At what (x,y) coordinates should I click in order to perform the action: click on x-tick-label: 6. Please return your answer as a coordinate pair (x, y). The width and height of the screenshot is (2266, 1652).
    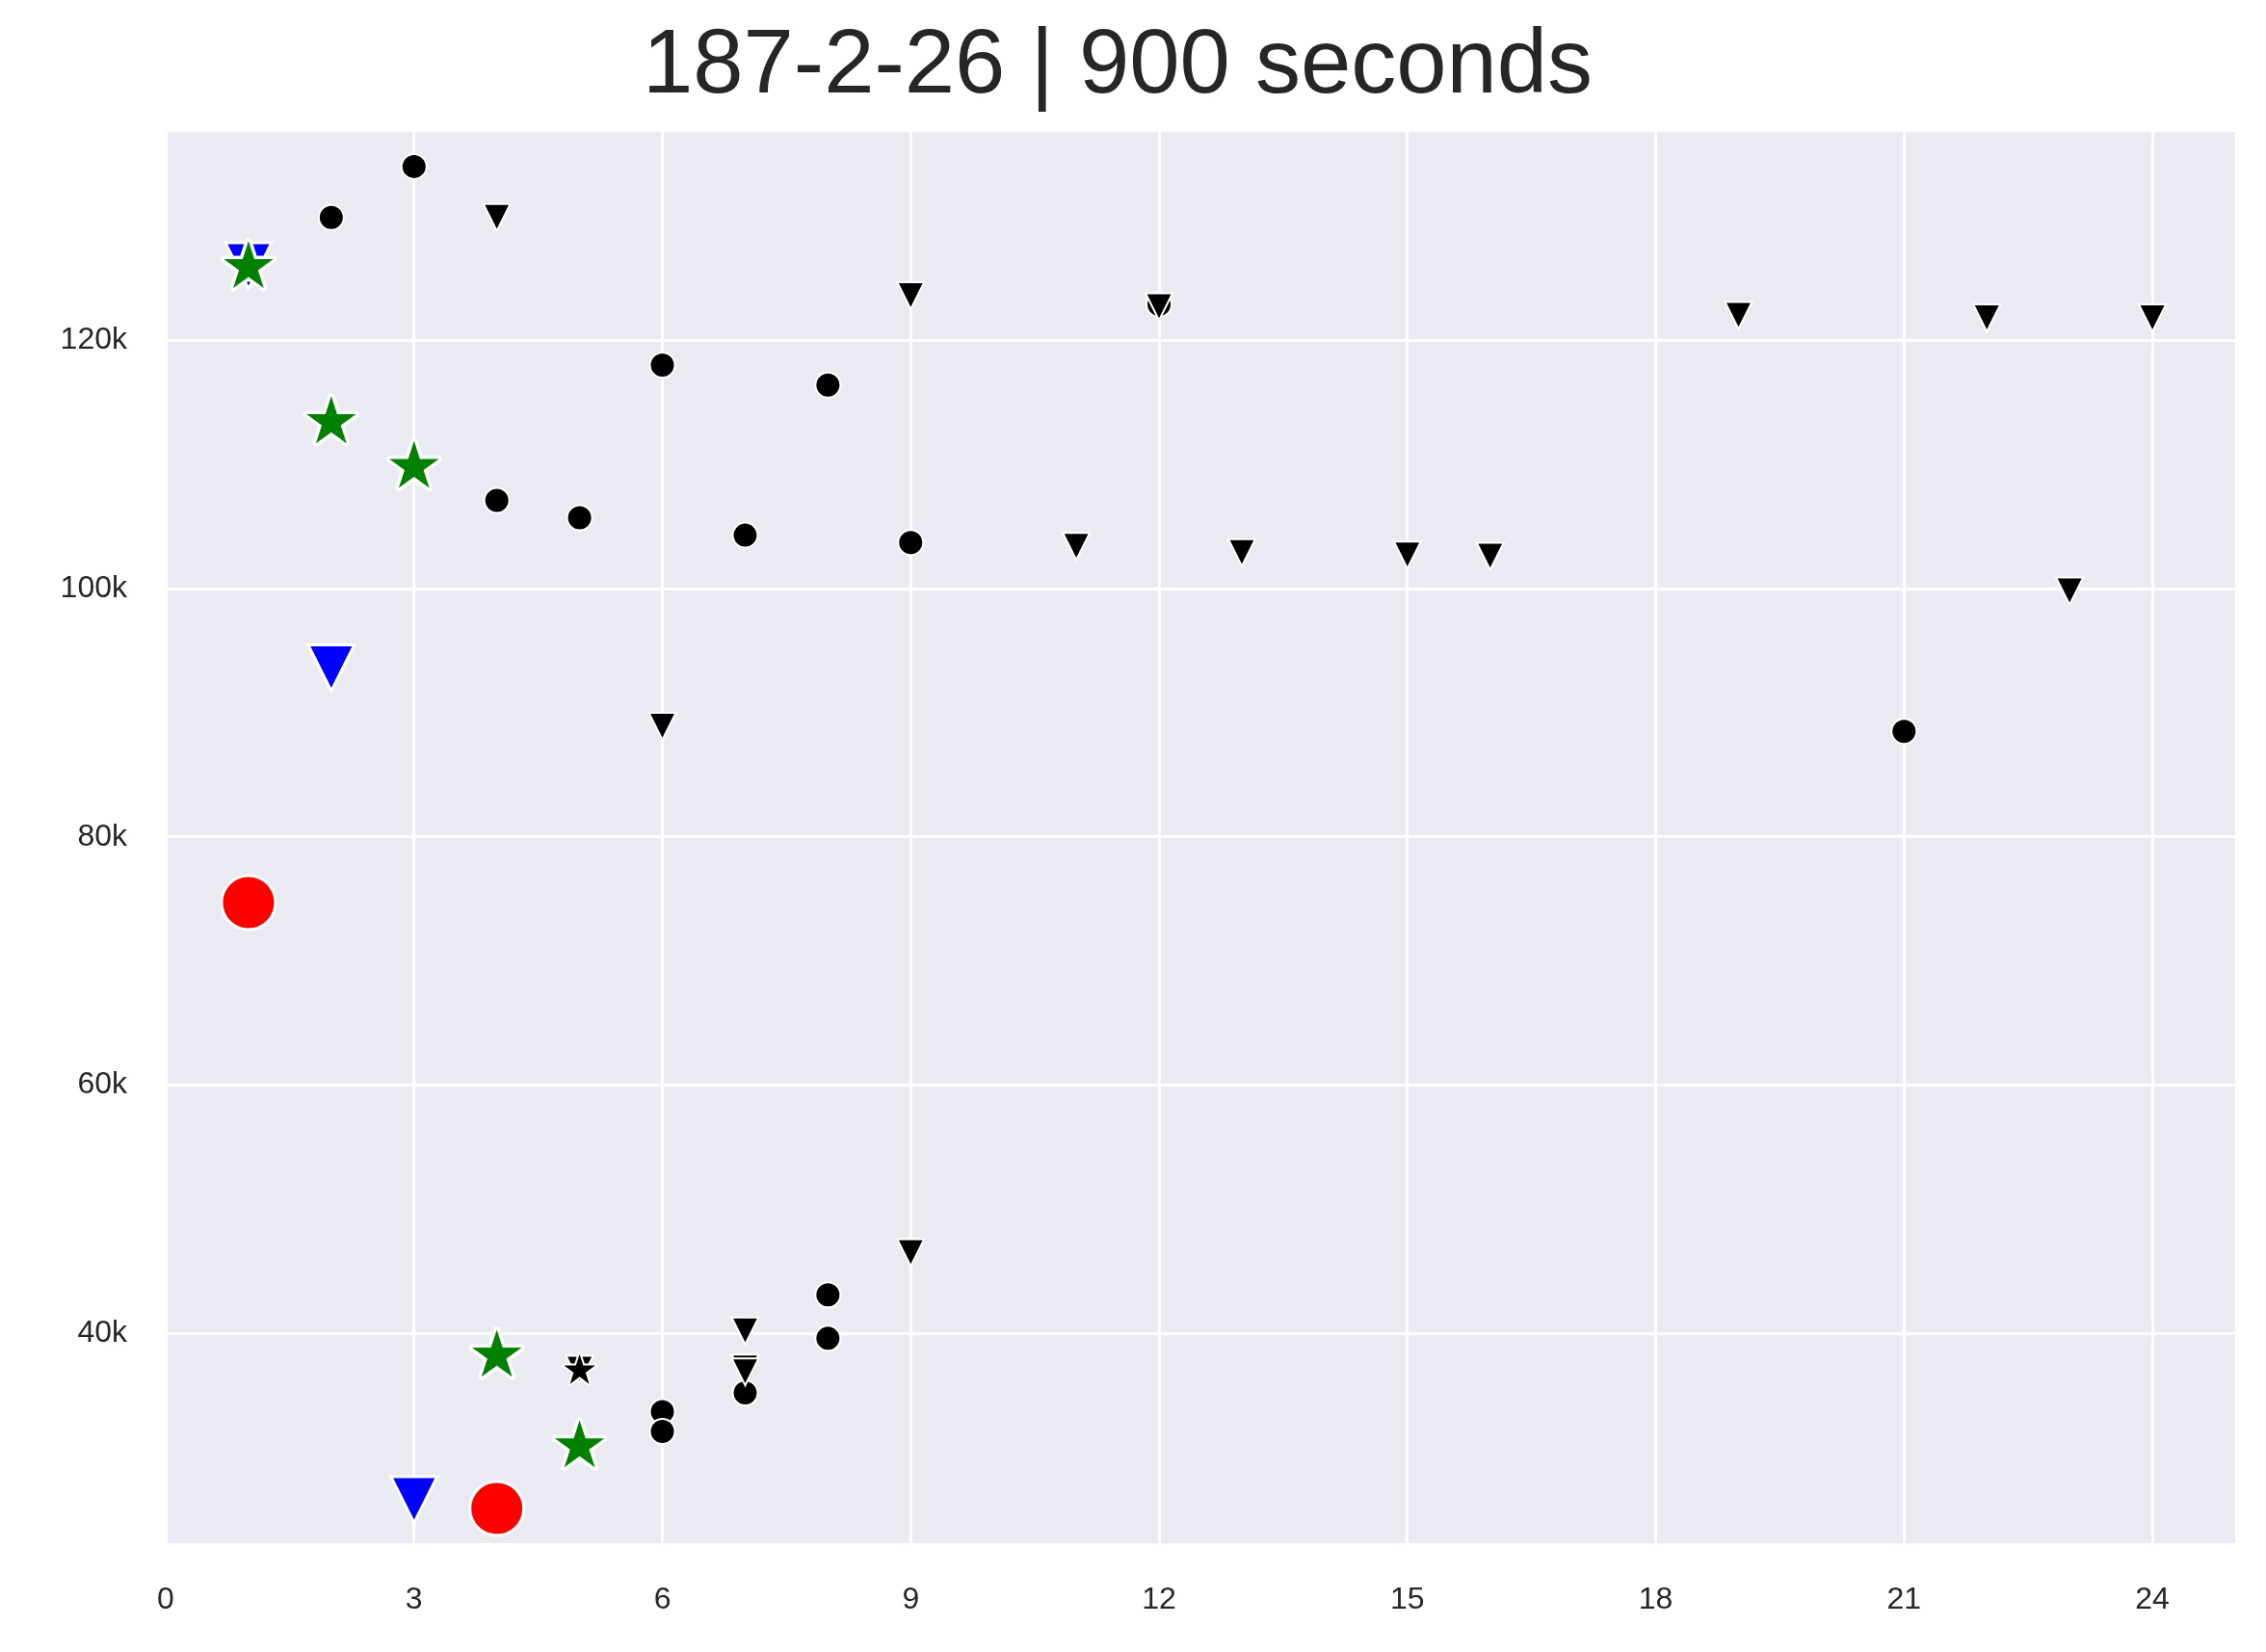
    Looking at the image, I should click on (662, 1598).